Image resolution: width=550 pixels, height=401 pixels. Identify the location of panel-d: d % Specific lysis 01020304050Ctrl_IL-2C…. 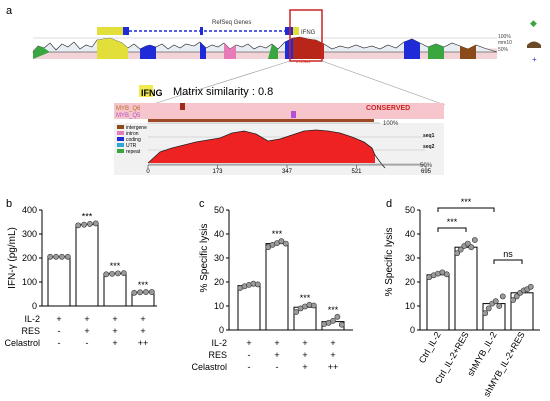
(462, 297).